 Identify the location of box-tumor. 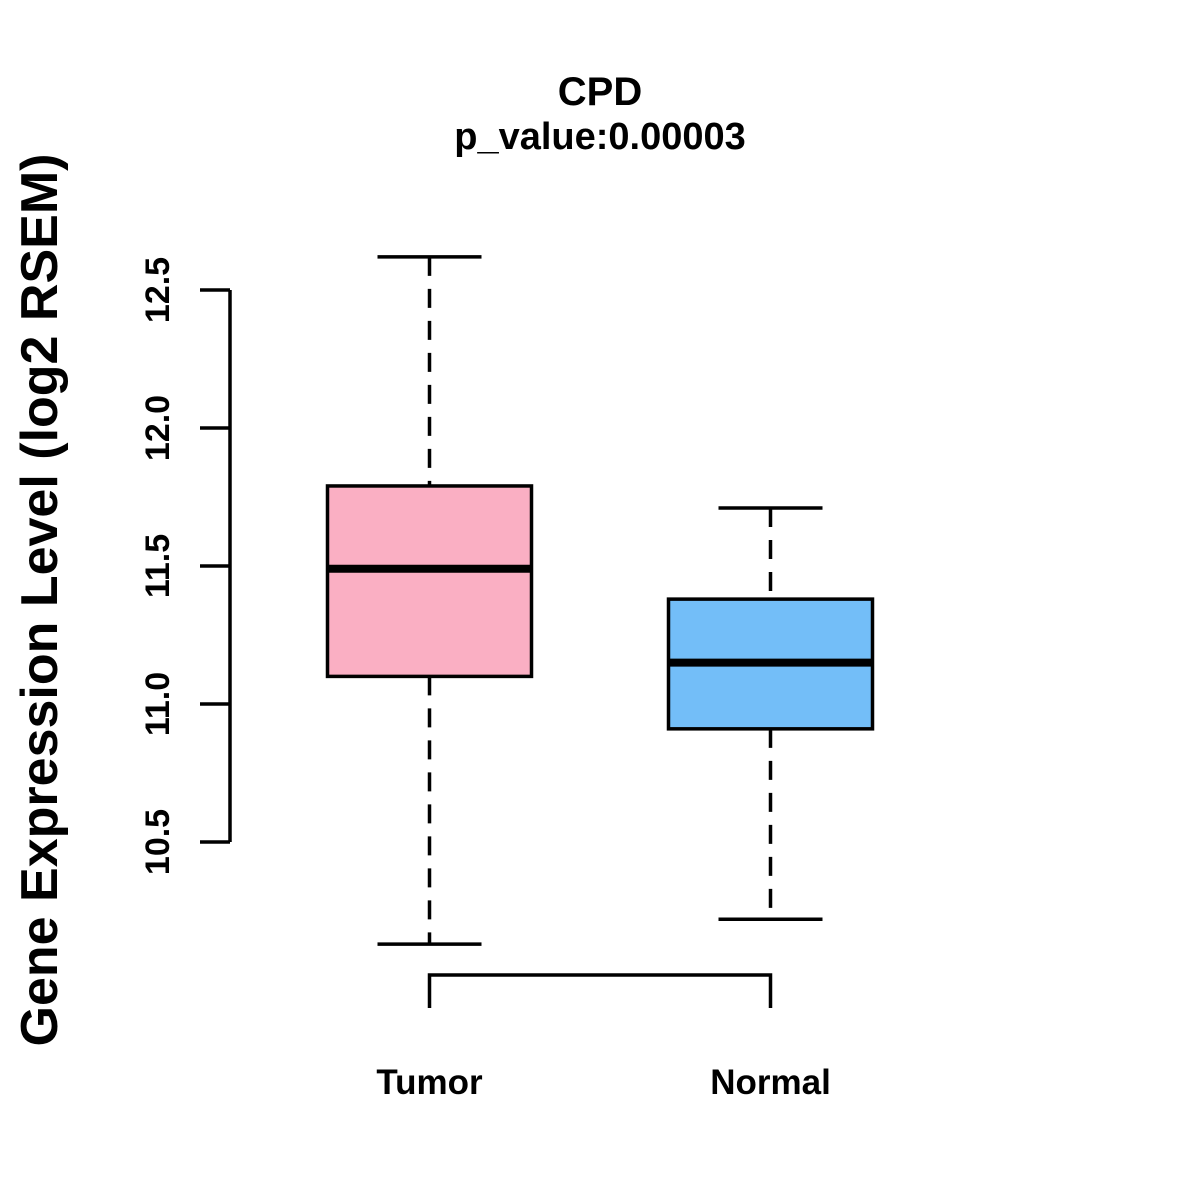
(429, 581).